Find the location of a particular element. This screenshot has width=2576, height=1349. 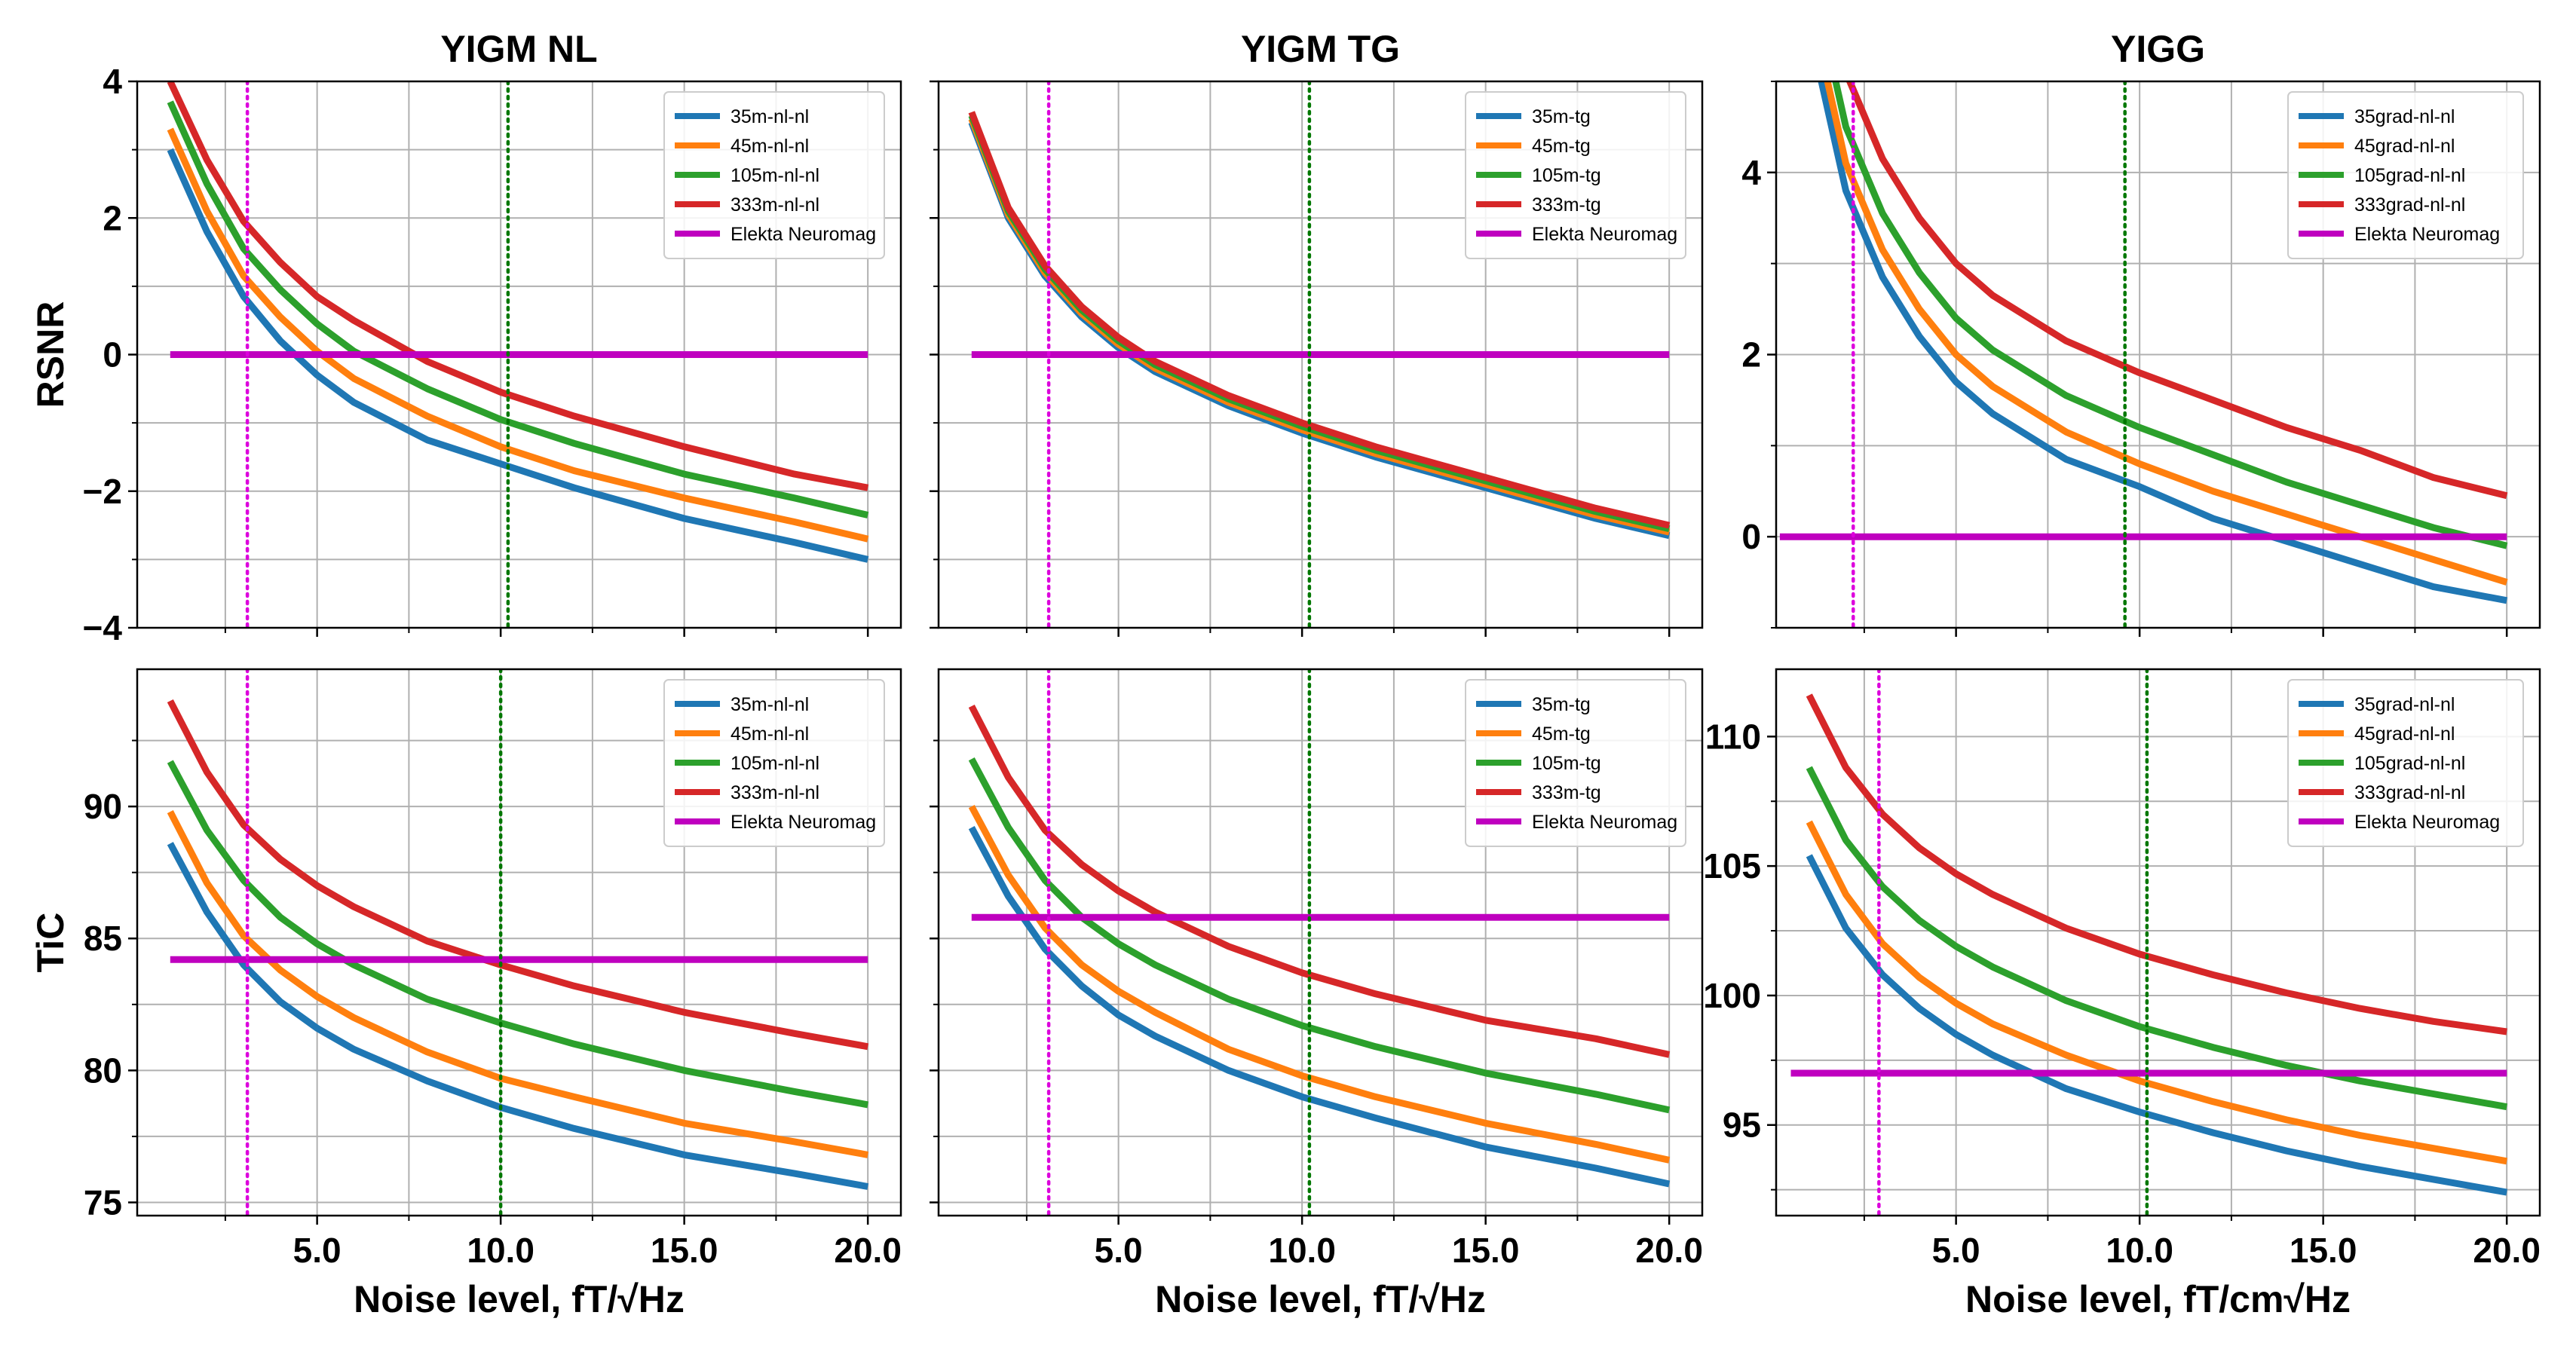

legend-entry: 333grad-nl-nl is located at coordinates (2409, 205).